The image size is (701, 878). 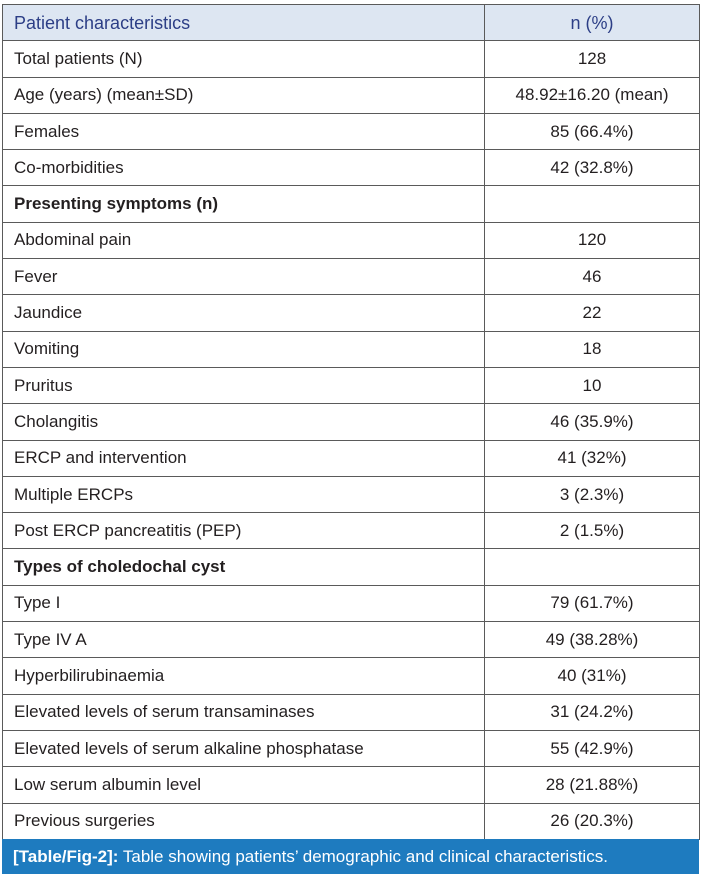 I want to click on table-row: Hyperbilirubinaemia 40 (31%), so click(x=351, y=676).